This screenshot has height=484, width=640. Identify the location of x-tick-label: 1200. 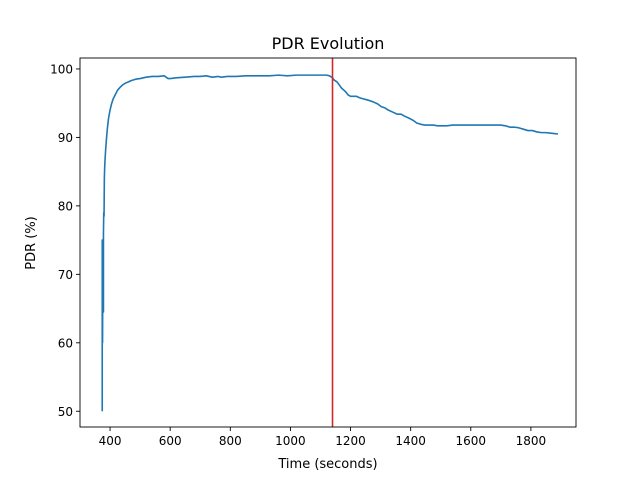
(350, 441).